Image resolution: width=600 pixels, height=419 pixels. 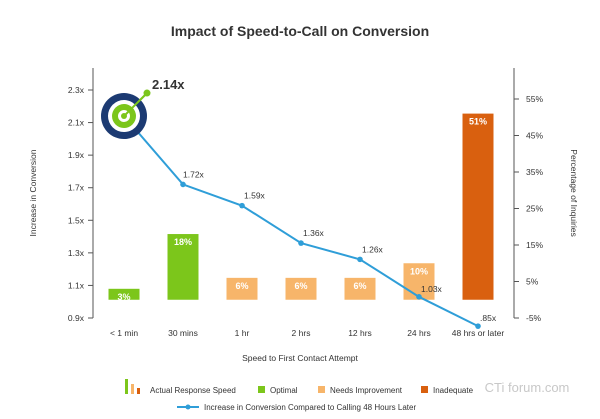 What do you see at coordinates (193, 390) in the screenshot?
I see `legend-actual-response-speed: Actual Response Speed` at bounding box center [193, 390].